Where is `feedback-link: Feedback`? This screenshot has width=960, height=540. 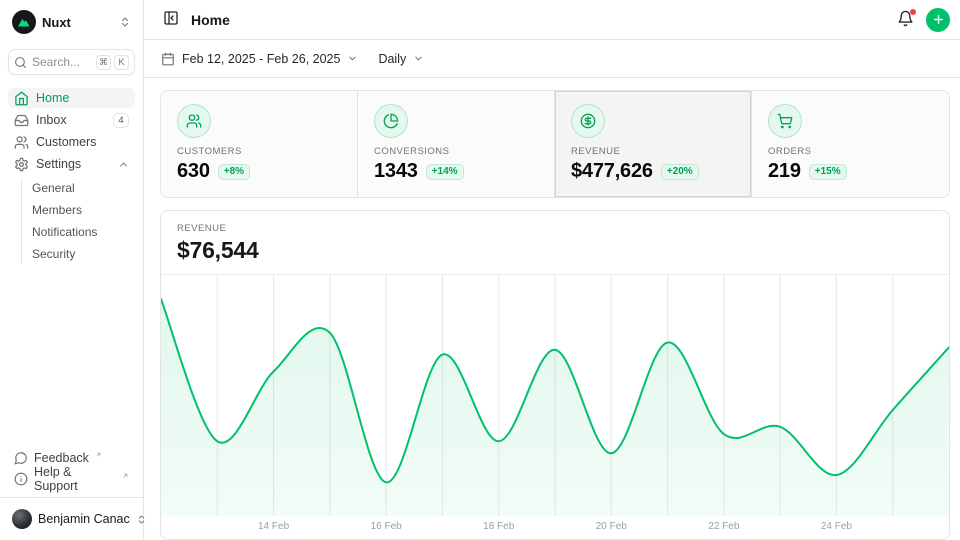 feedback-link: Feedback is located at coordinates (71, 457).